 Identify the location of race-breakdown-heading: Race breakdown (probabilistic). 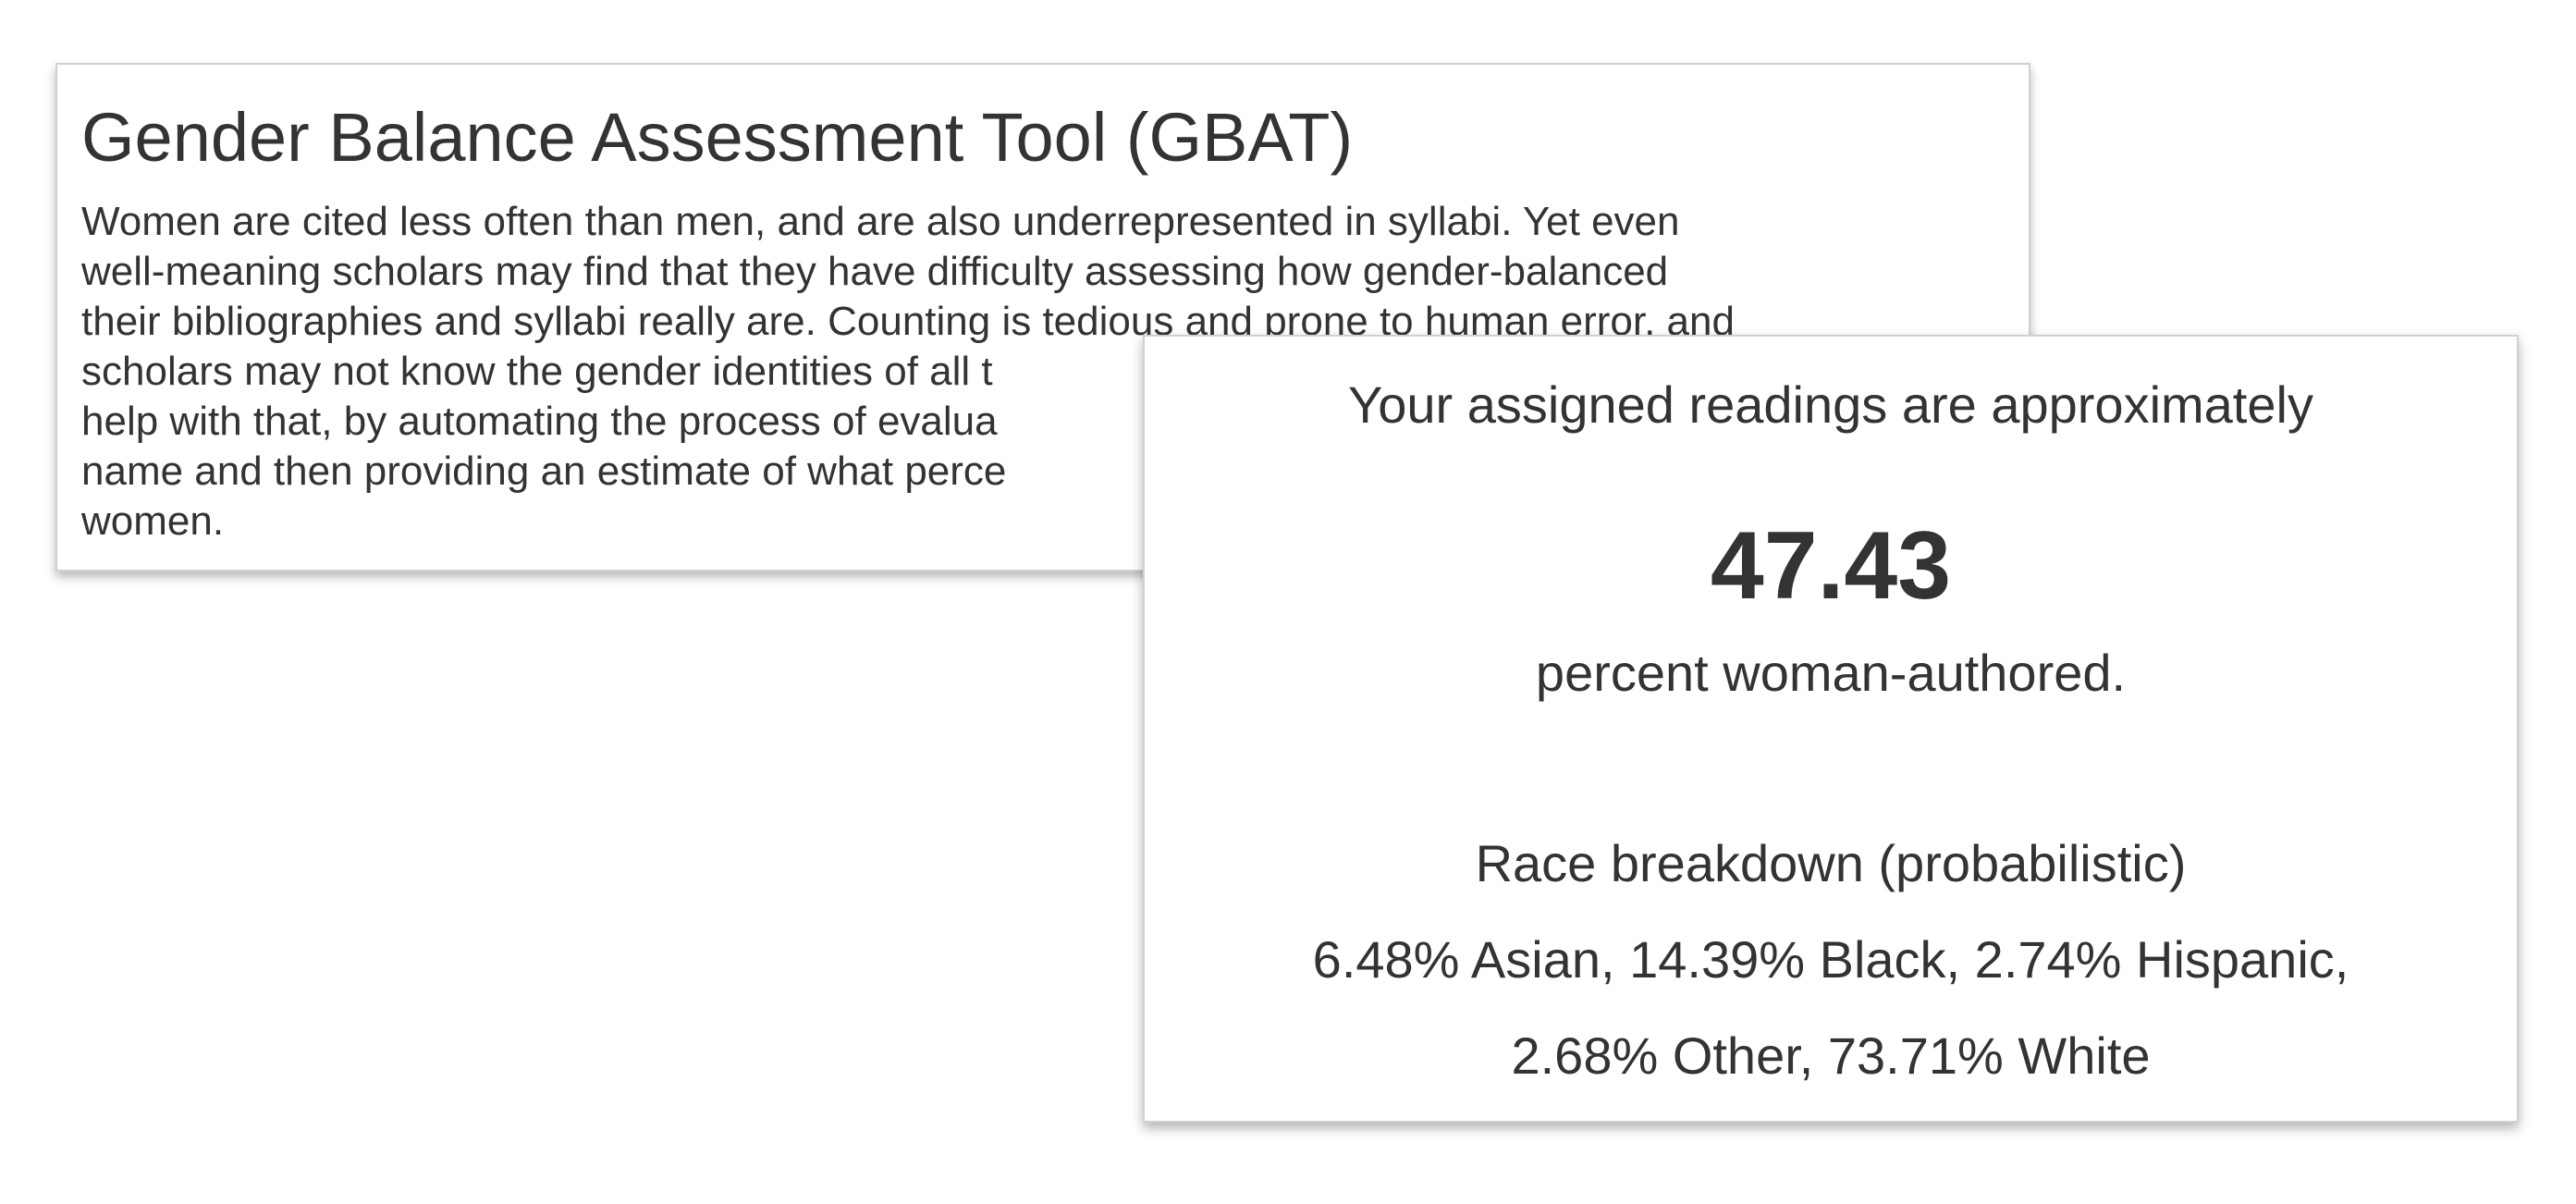
(1831, 863).